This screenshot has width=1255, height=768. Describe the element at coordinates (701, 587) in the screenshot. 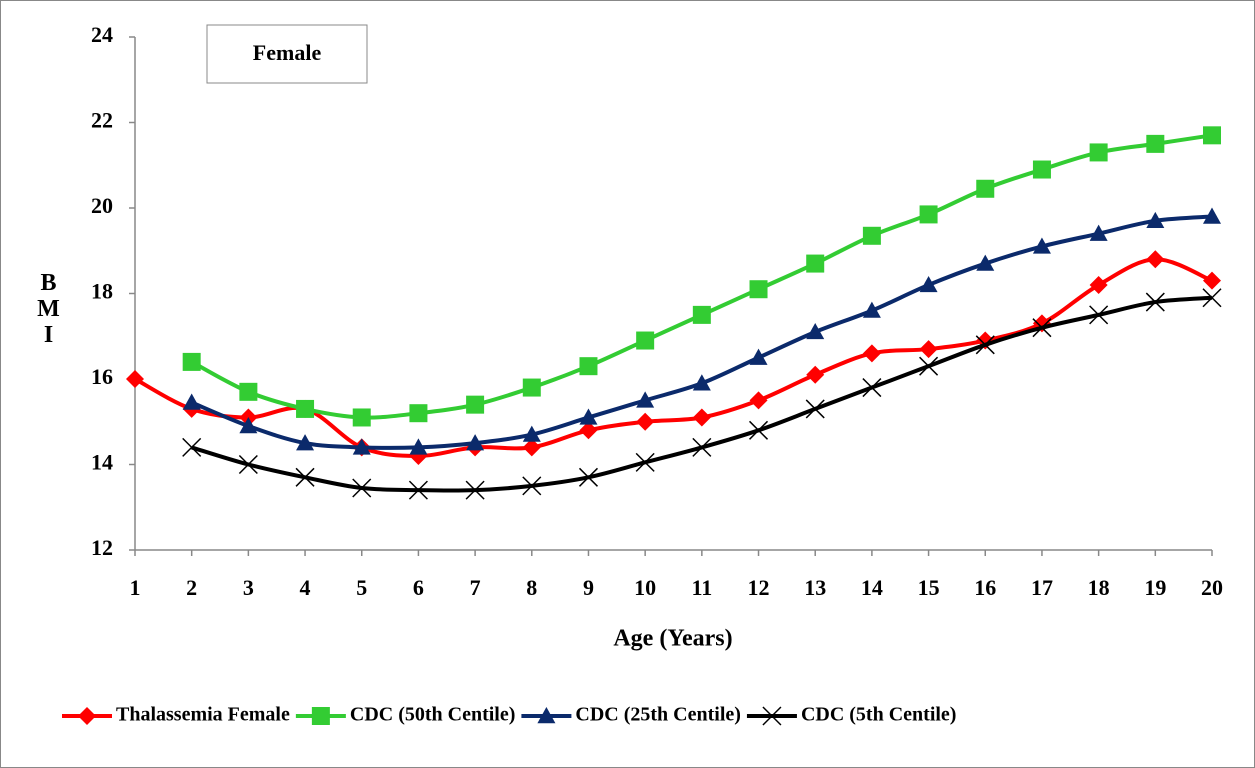

I see `x-tick-label: 11` at that location.